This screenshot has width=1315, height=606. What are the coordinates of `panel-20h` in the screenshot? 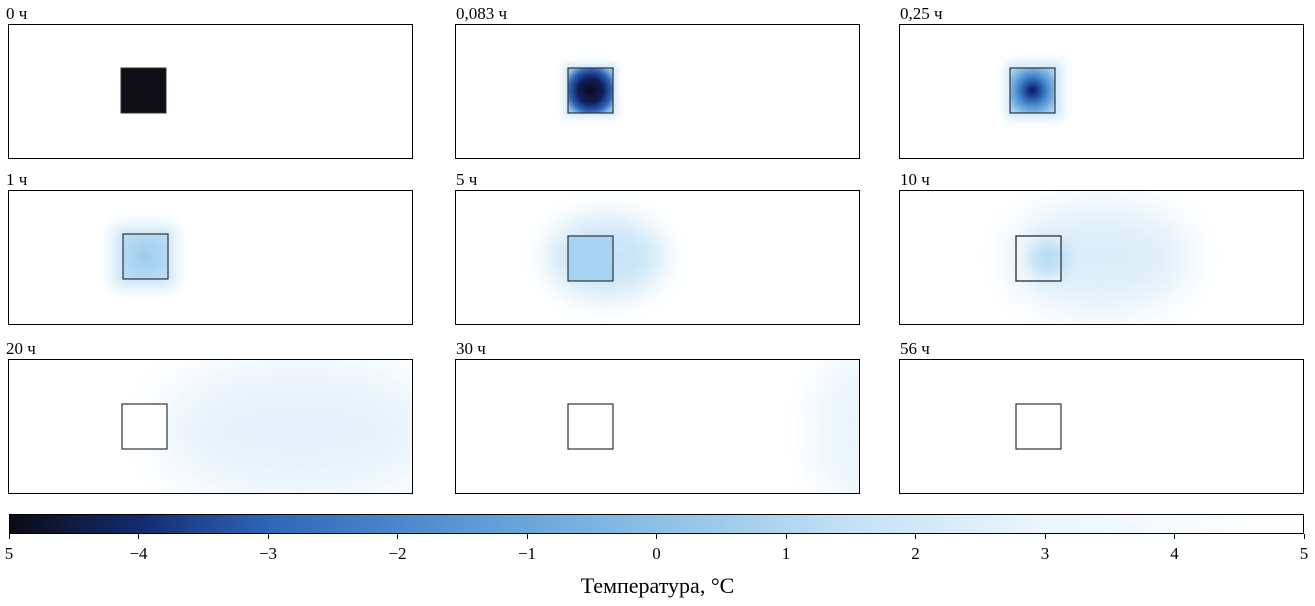 It's located at (210, 426).